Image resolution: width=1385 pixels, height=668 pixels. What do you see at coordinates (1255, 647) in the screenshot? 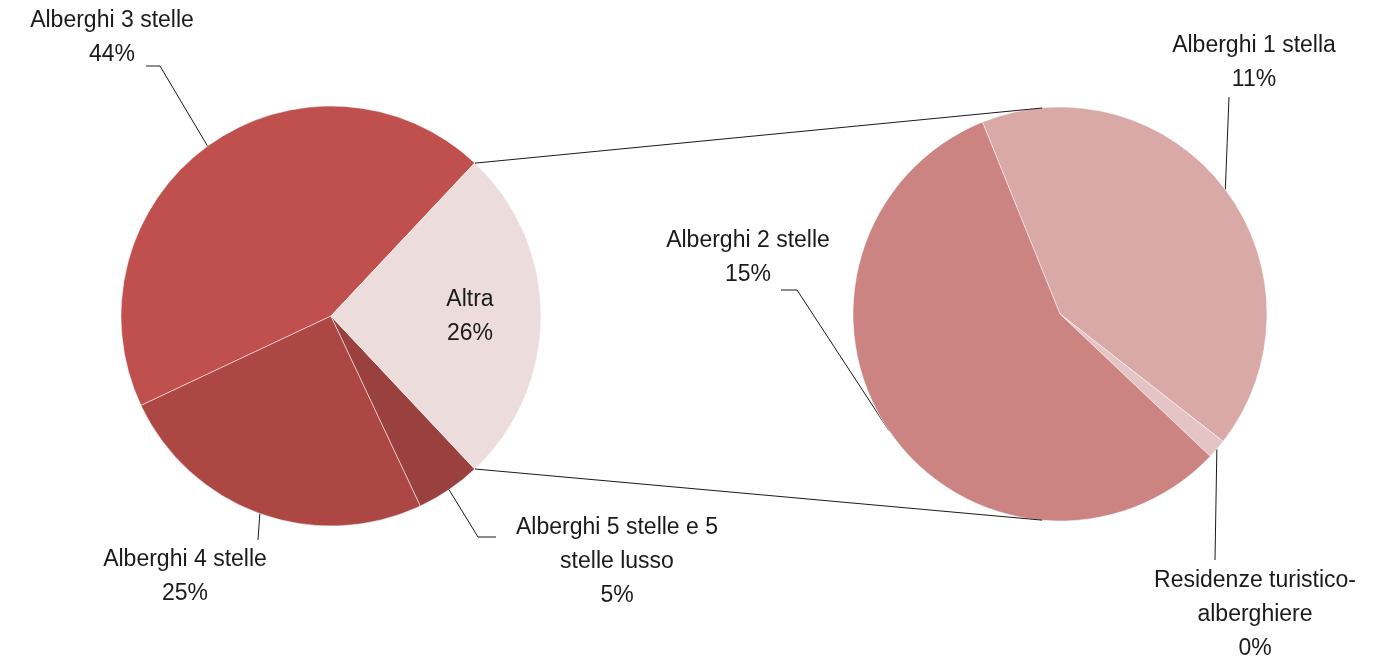
I see `data-label: 0%` at bounding box center [1255, 647].